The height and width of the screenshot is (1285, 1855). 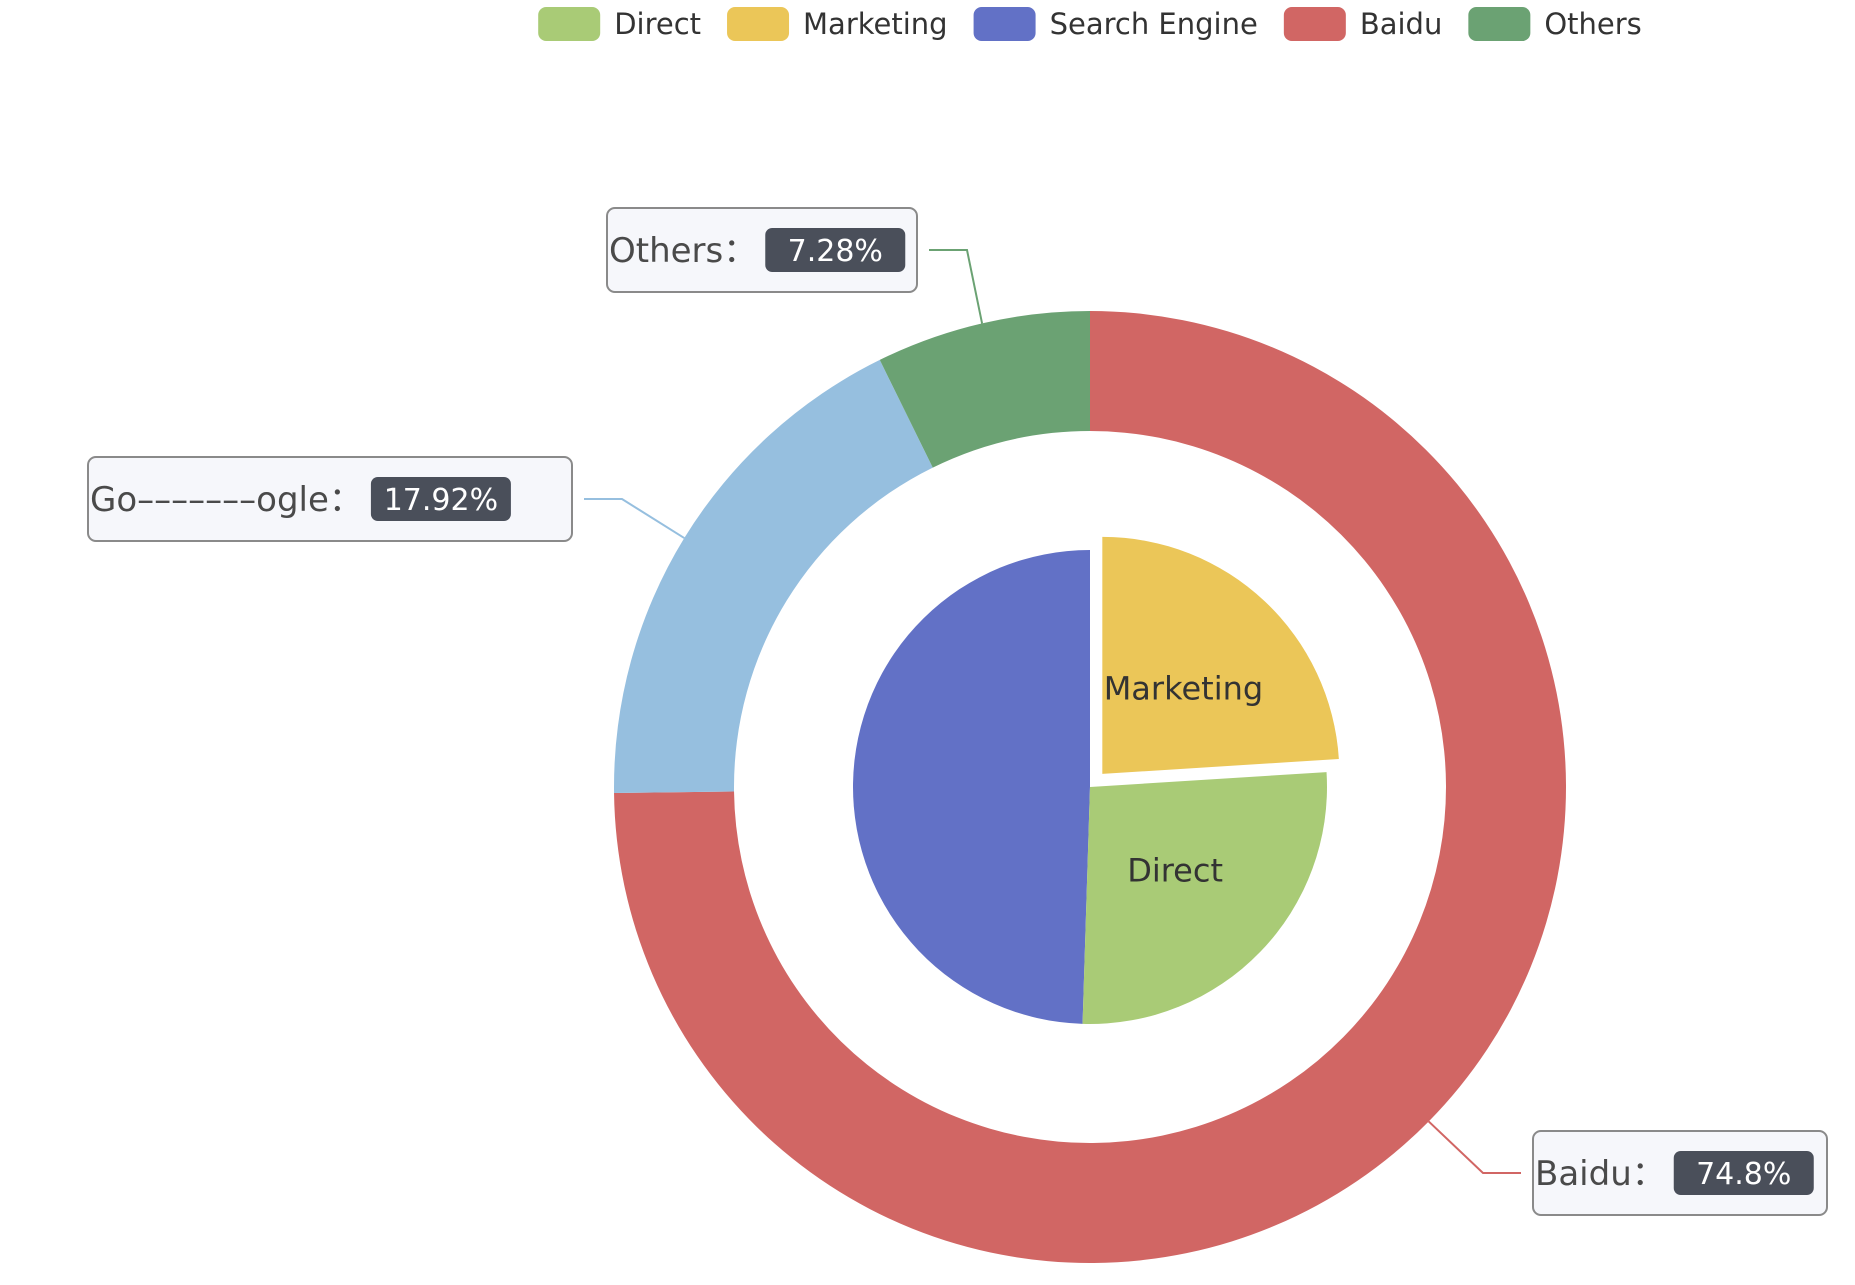 I want to click on callout-name: Others：, so click(x=683, y=251).